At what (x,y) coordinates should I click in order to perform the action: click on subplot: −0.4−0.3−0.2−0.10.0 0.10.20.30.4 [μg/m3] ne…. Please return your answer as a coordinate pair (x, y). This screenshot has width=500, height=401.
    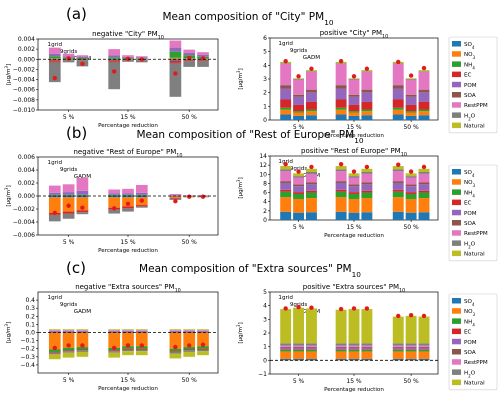
    Looking at the image, I should click on (111, 337).